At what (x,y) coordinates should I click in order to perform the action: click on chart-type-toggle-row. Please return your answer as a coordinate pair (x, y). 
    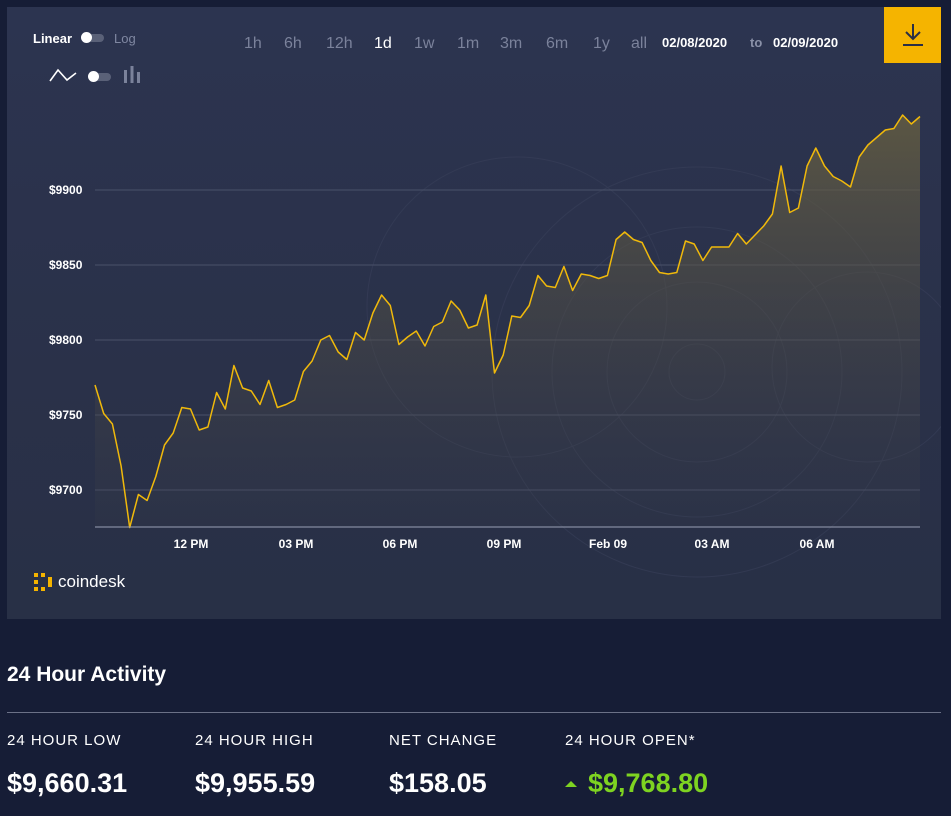
    Looking at the image, I should click on (95, 77).